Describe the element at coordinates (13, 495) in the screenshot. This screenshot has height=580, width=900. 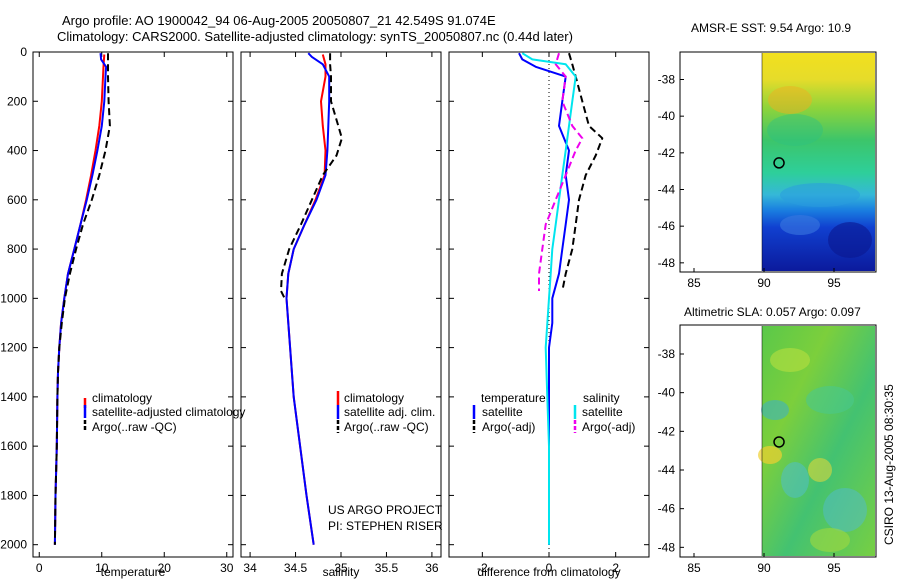
I see `y-tick-label: 1800` at that location.